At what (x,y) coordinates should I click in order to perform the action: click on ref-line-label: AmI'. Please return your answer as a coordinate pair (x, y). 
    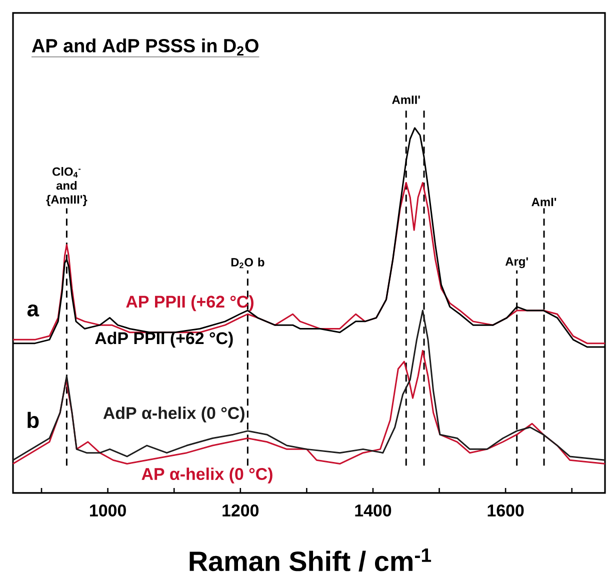
    Looking at the image, I should click on (544, 202).